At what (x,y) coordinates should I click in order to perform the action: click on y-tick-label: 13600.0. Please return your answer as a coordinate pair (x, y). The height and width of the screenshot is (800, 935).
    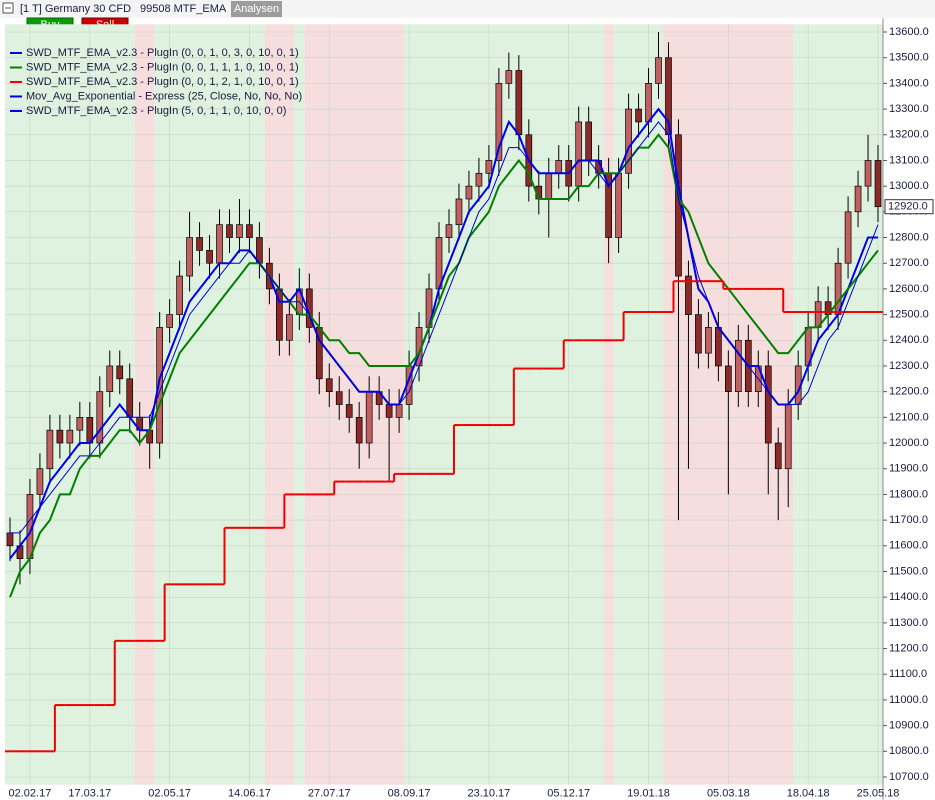
    Looking at the image, I should click on (909, 32).